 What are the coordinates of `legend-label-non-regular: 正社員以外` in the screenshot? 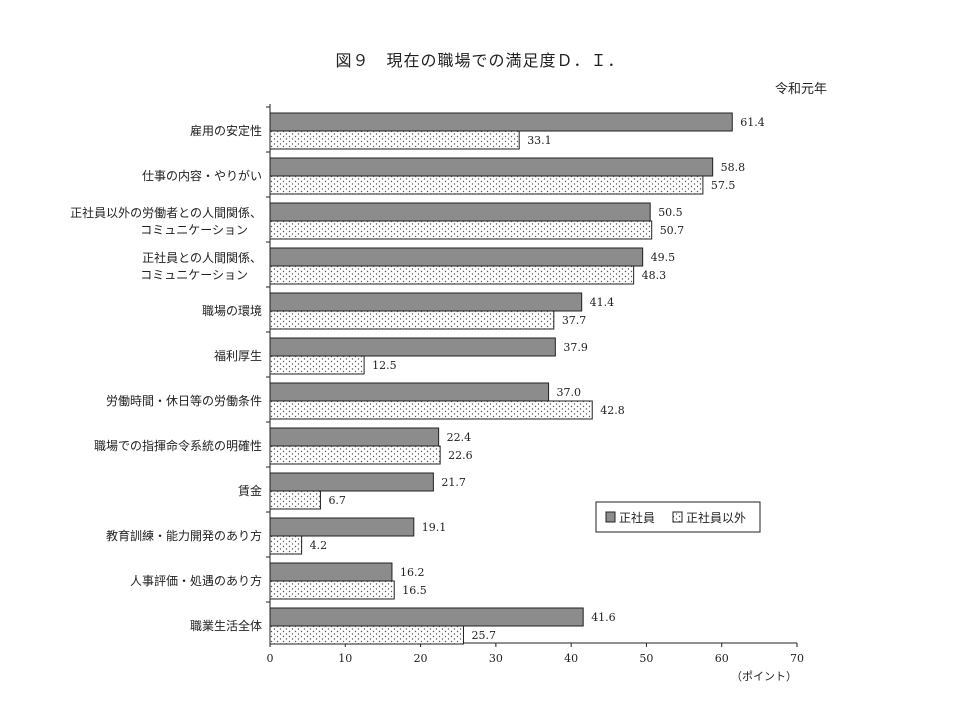 It's located at (716, 517).